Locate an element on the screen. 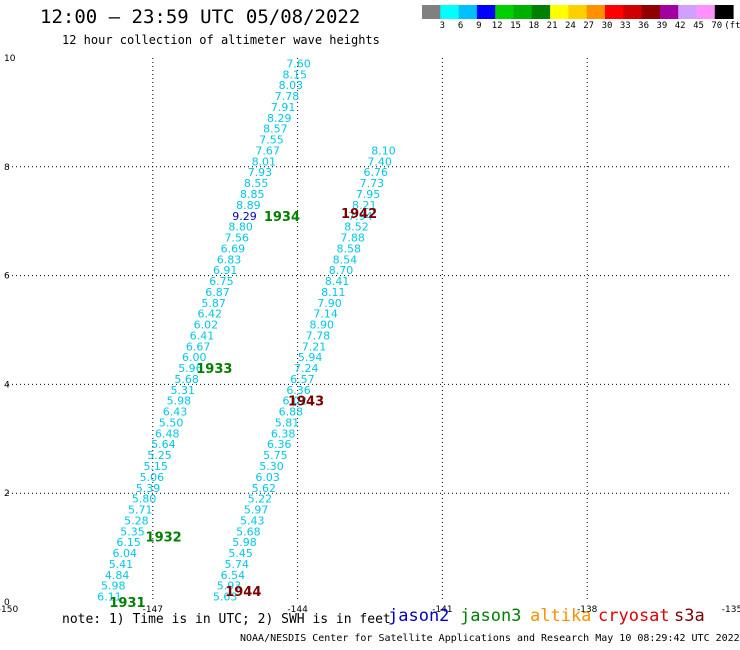 The height and width of the screenshot is (650, 740). wave-height-point: 7.73 is located at coordinates (372, 183).